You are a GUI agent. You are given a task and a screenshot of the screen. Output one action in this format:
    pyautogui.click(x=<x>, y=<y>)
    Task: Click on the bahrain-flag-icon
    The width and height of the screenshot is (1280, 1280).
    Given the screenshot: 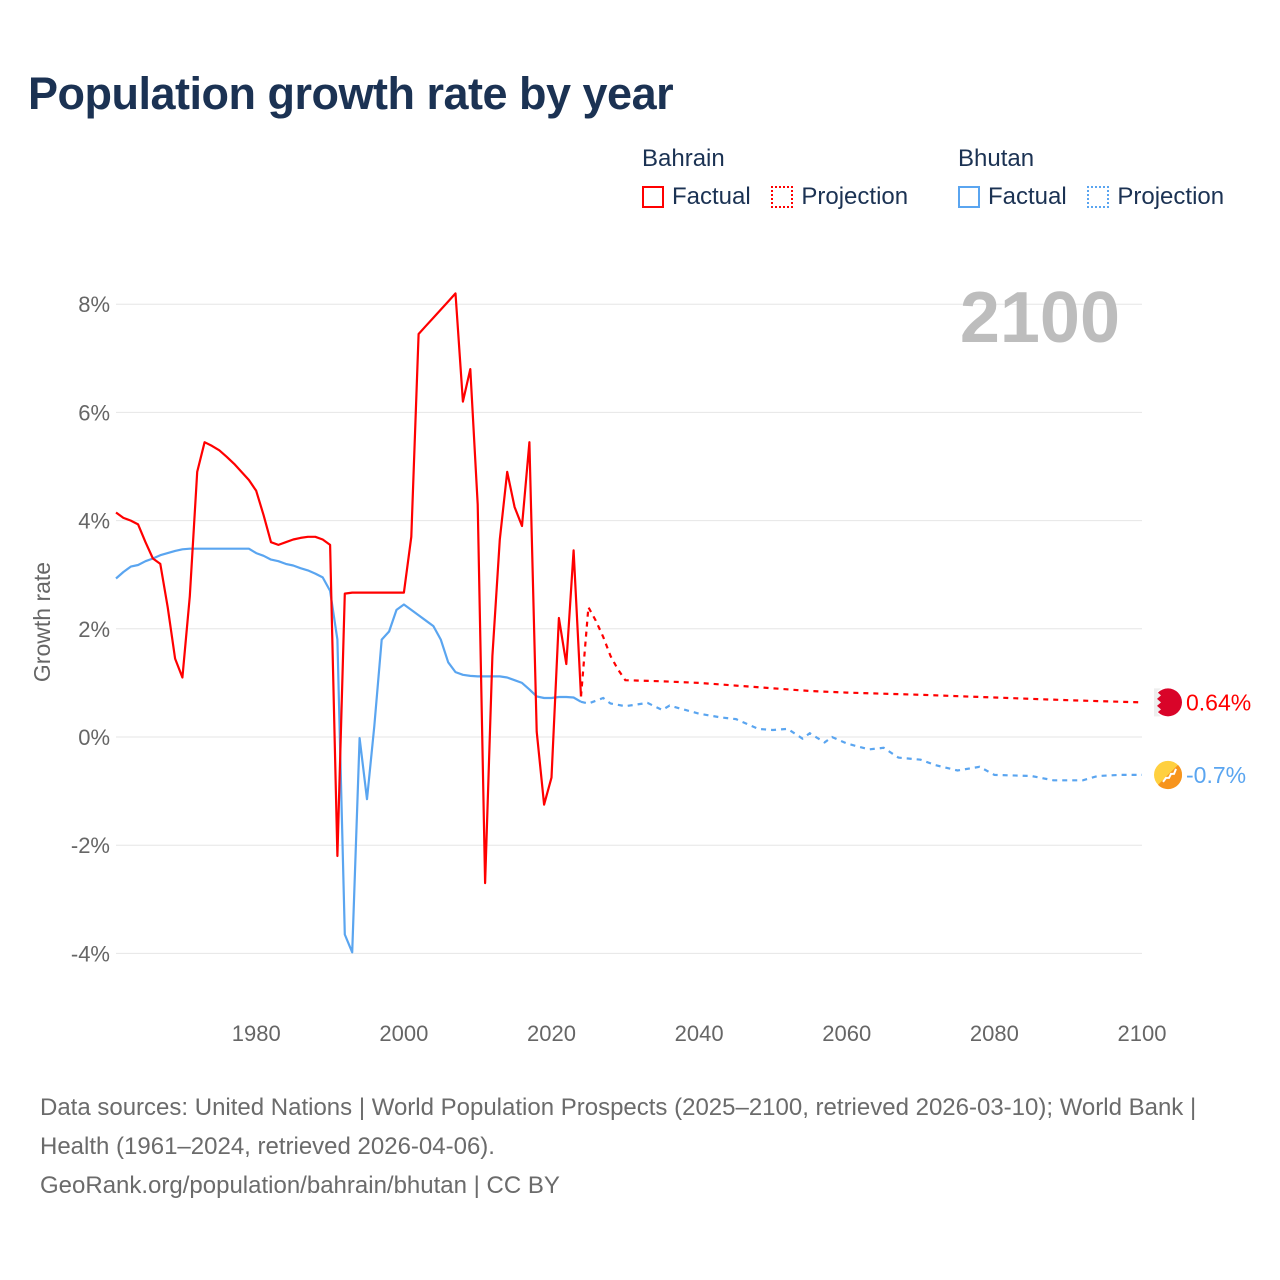 What is the action you would take?
    pyautogui.click(x=1168, y=702)
    